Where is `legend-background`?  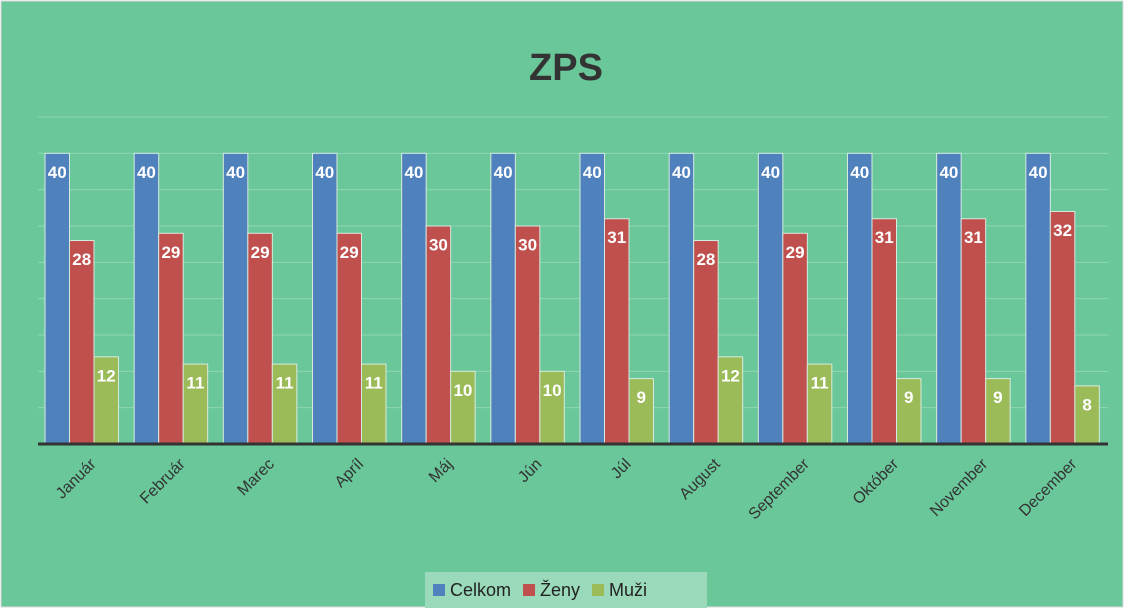
legend-background is located at coordinates (566, 590).